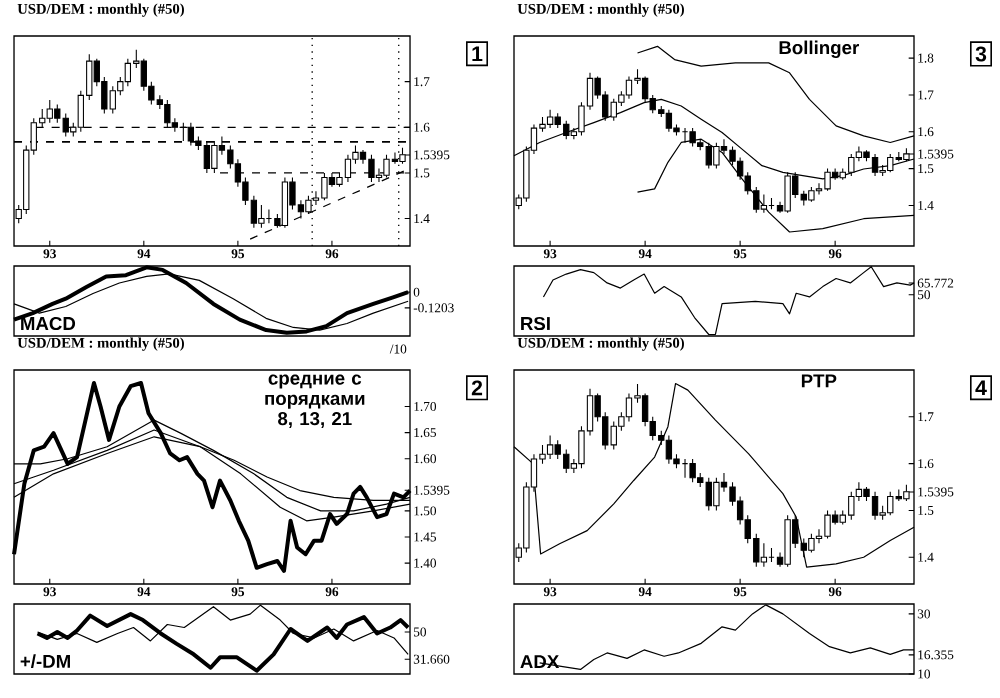 The image size is (1000, 698). What do you see at coordinates (981, 388) in the screenshot?
I see `text: 4` at bounding box center [981, 388].